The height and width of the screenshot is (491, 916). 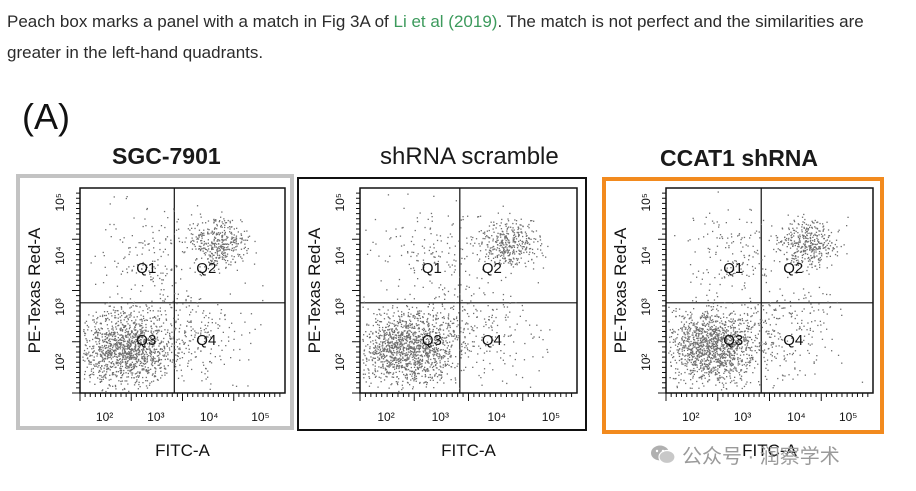 What do you see at coordinates (663, 458) in the screenshot?
I see `wechat-icon` at bounding box center [663, 458].